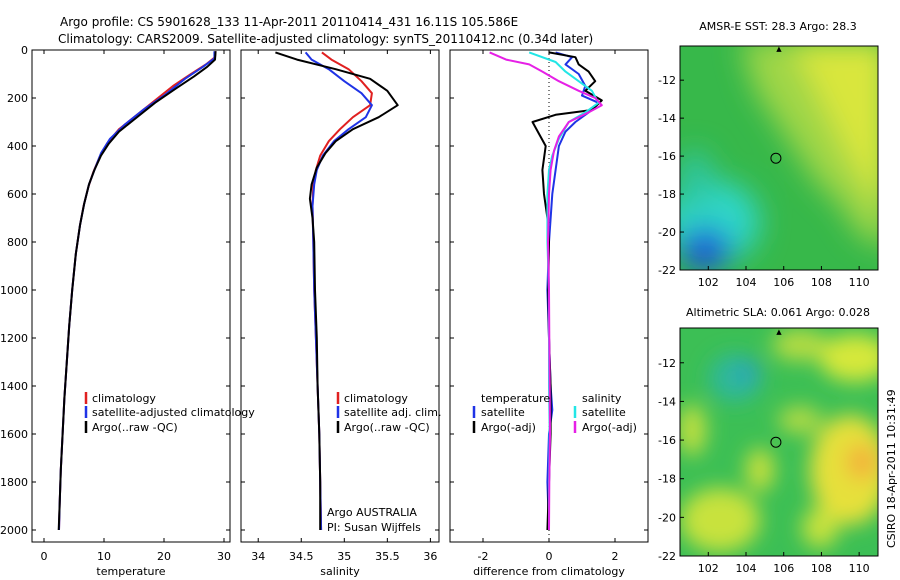 The image size is (900, 580). What do you see at coordinates (820, 528) in the screenshot?
I see `sla-high-s` at bounding box center [820, 528].